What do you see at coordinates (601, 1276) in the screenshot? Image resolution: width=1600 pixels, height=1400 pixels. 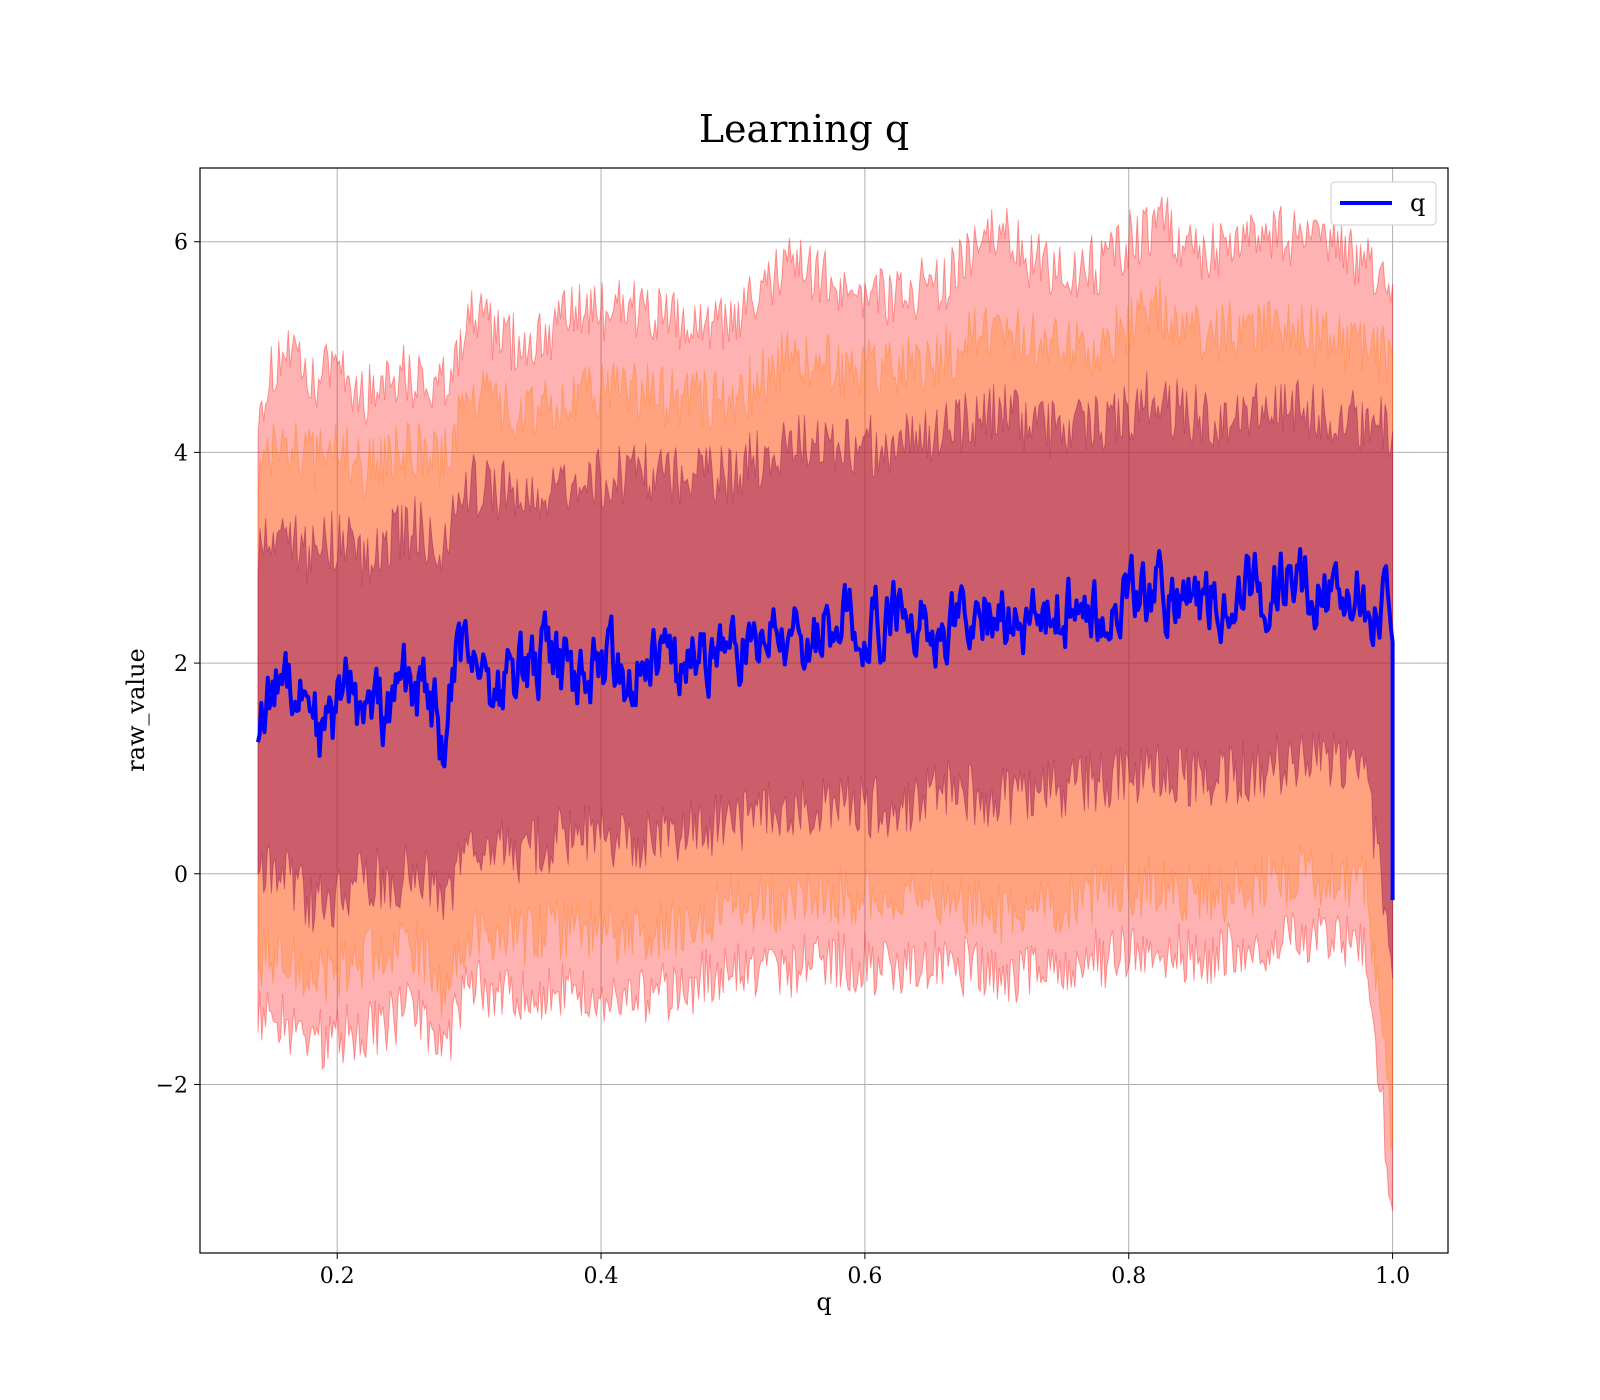 I see `x-tick-label: 0.4` at bounding box center [601, 1276].